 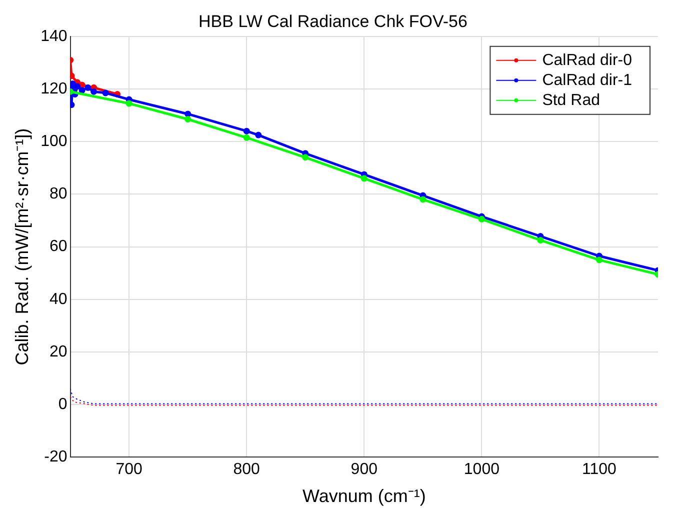 What do you see at coordinates (333, 21) in the screenshot?
I see `chart-title: HBB LW Cal Radiance Chk FOV-56` at bounding box center [333, 21].